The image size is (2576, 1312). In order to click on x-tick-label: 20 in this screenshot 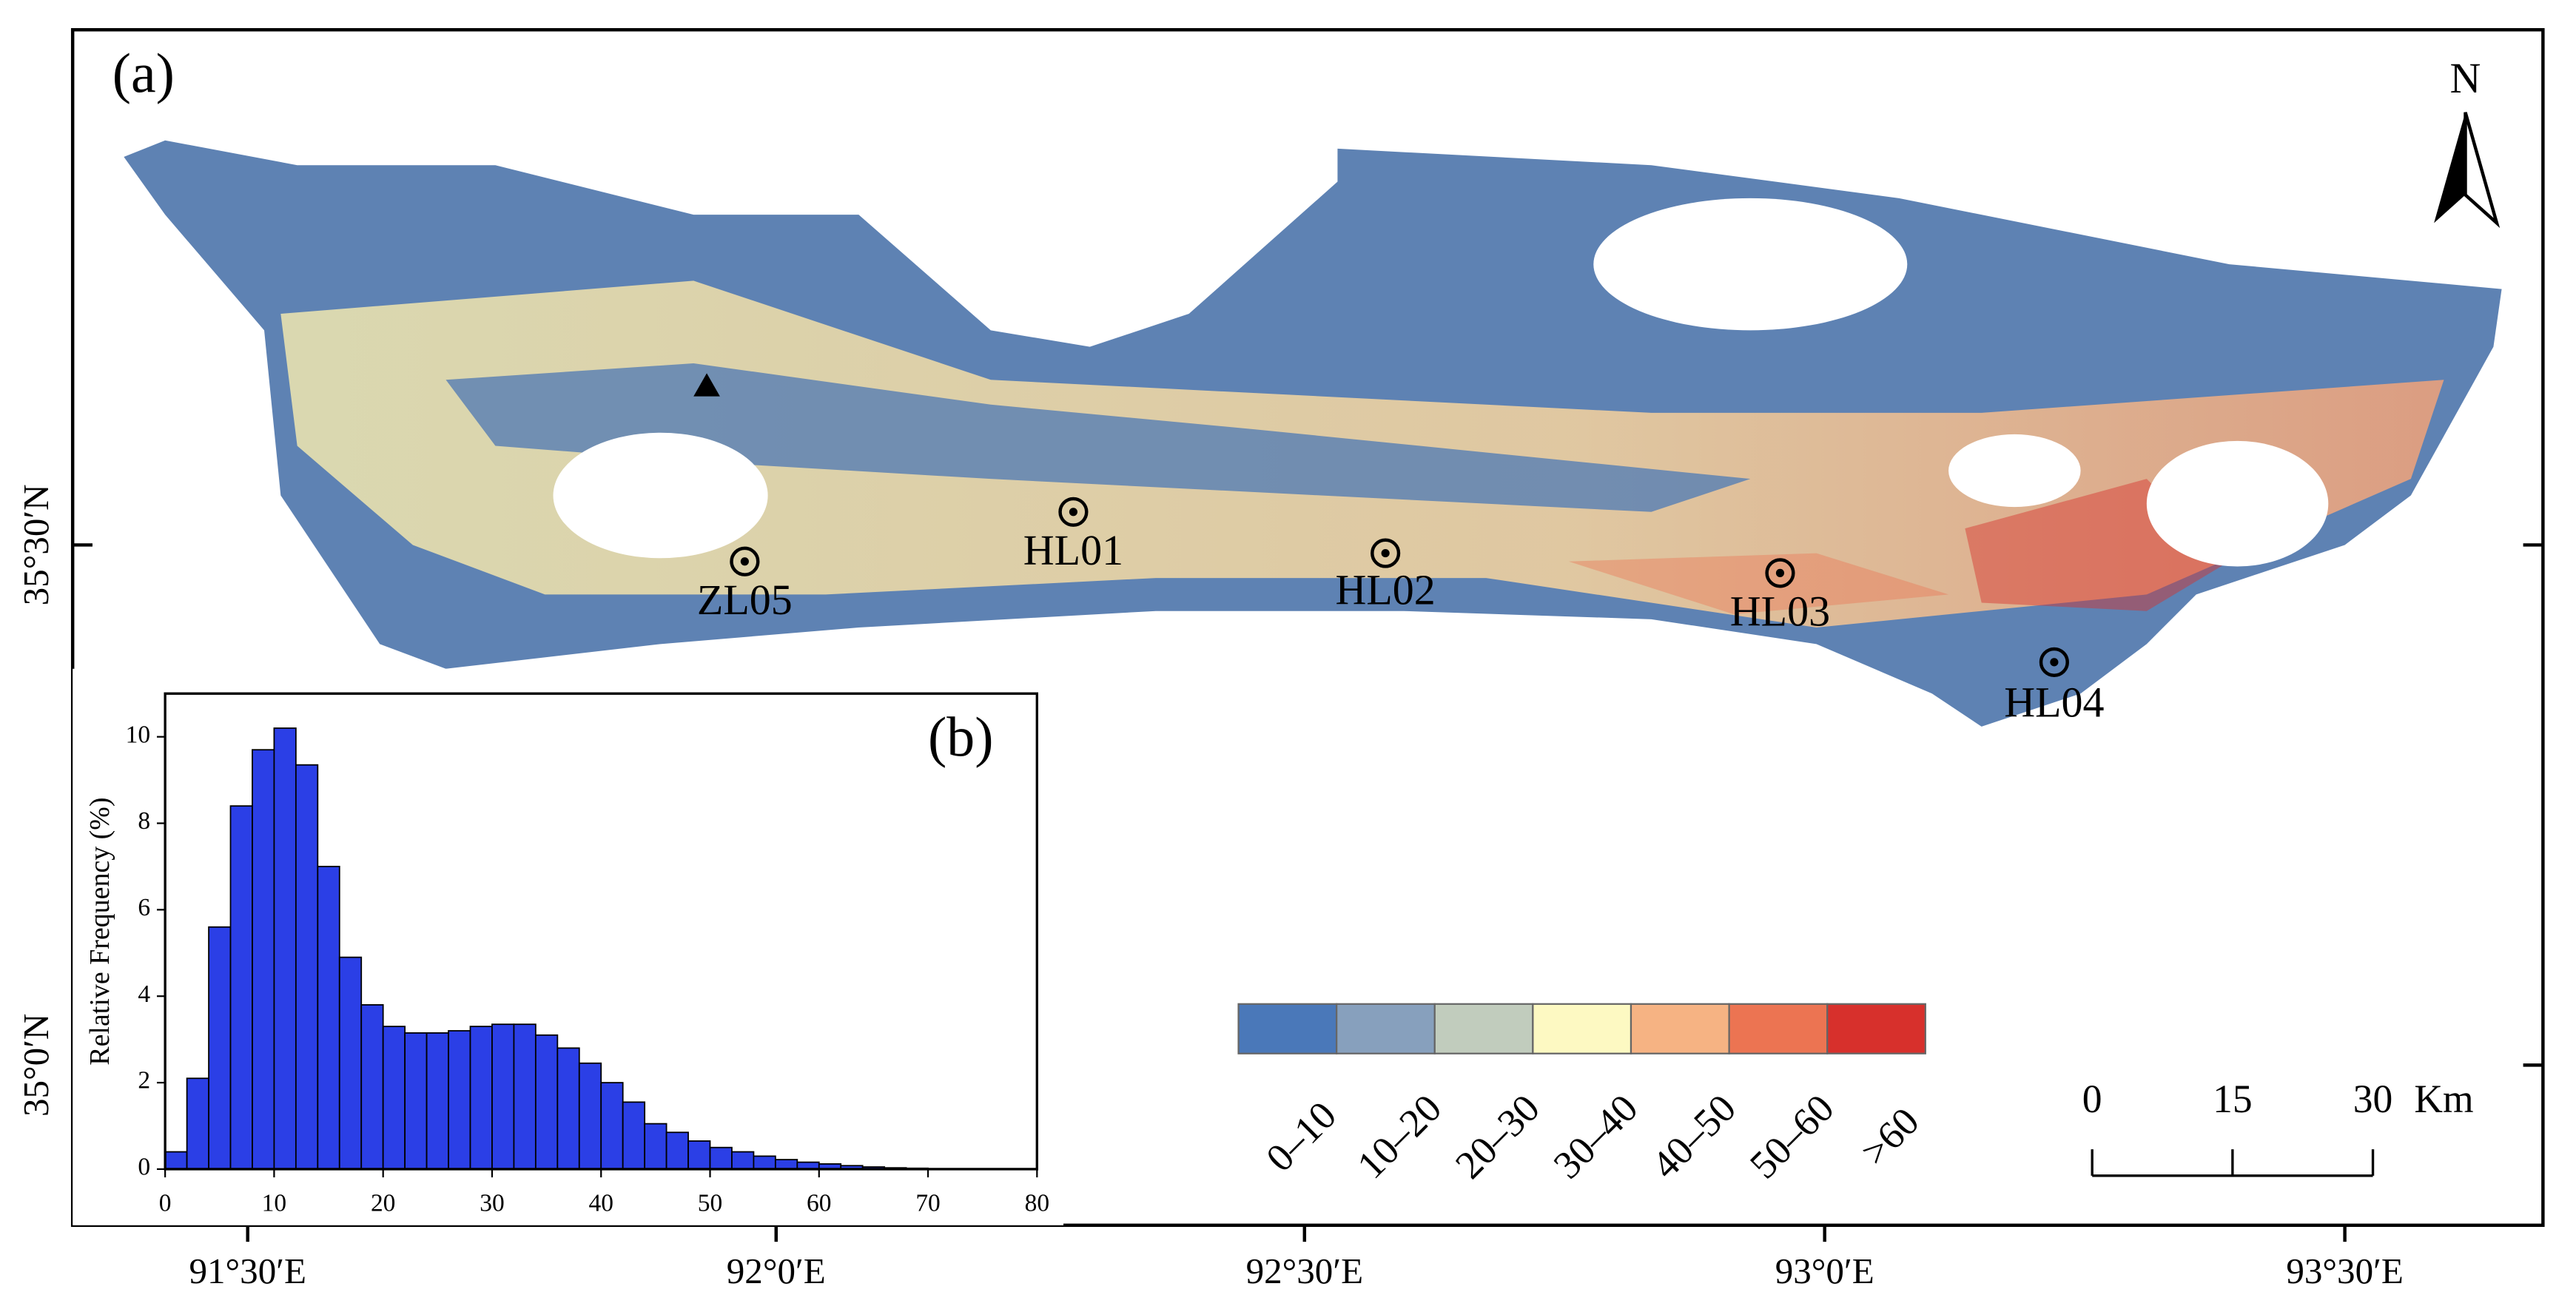, I will do `click(383, 1203)`.